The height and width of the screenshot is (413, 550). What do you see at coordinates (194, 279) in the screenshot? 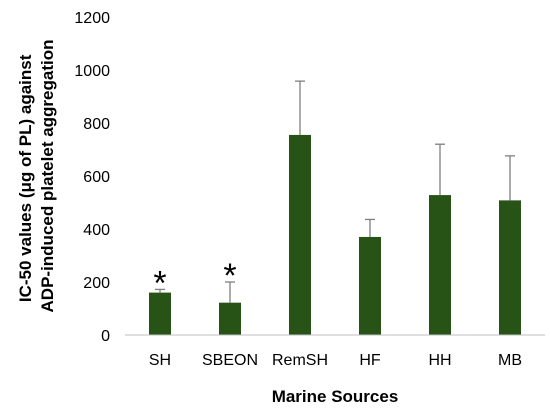
I see `annotations: * *` at bounding box center [194, 279].